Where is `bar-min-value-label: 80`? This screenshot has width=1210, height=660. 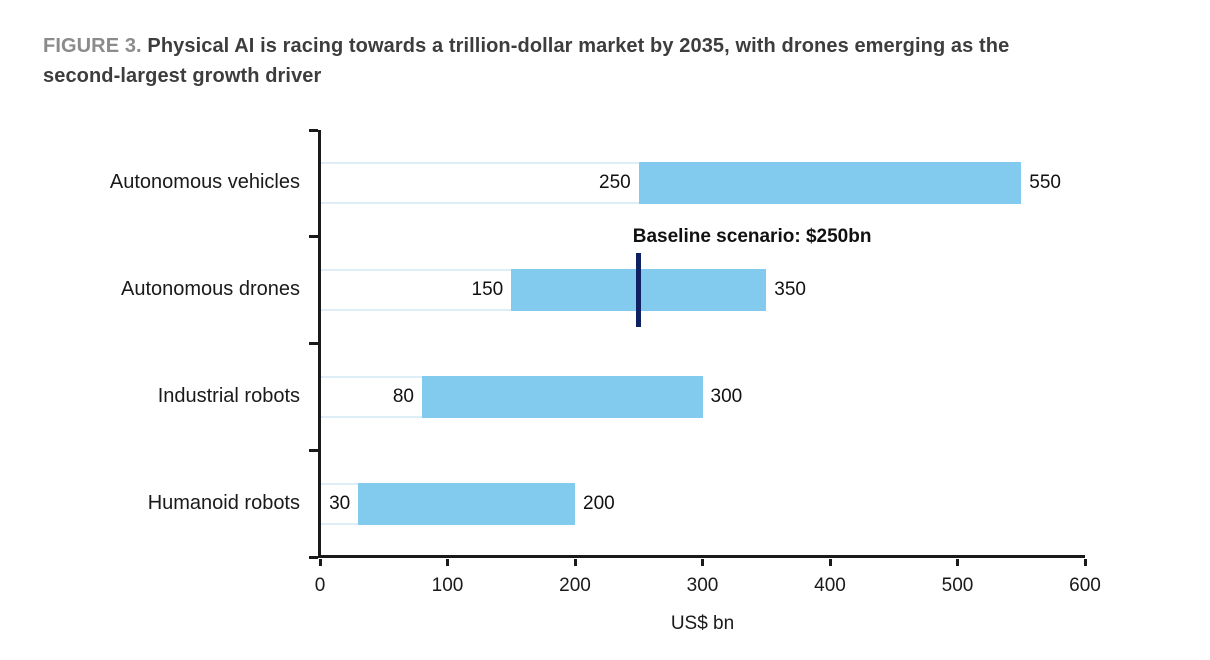 bar-min-value-label: 80 is located at coordinates (403, 396).